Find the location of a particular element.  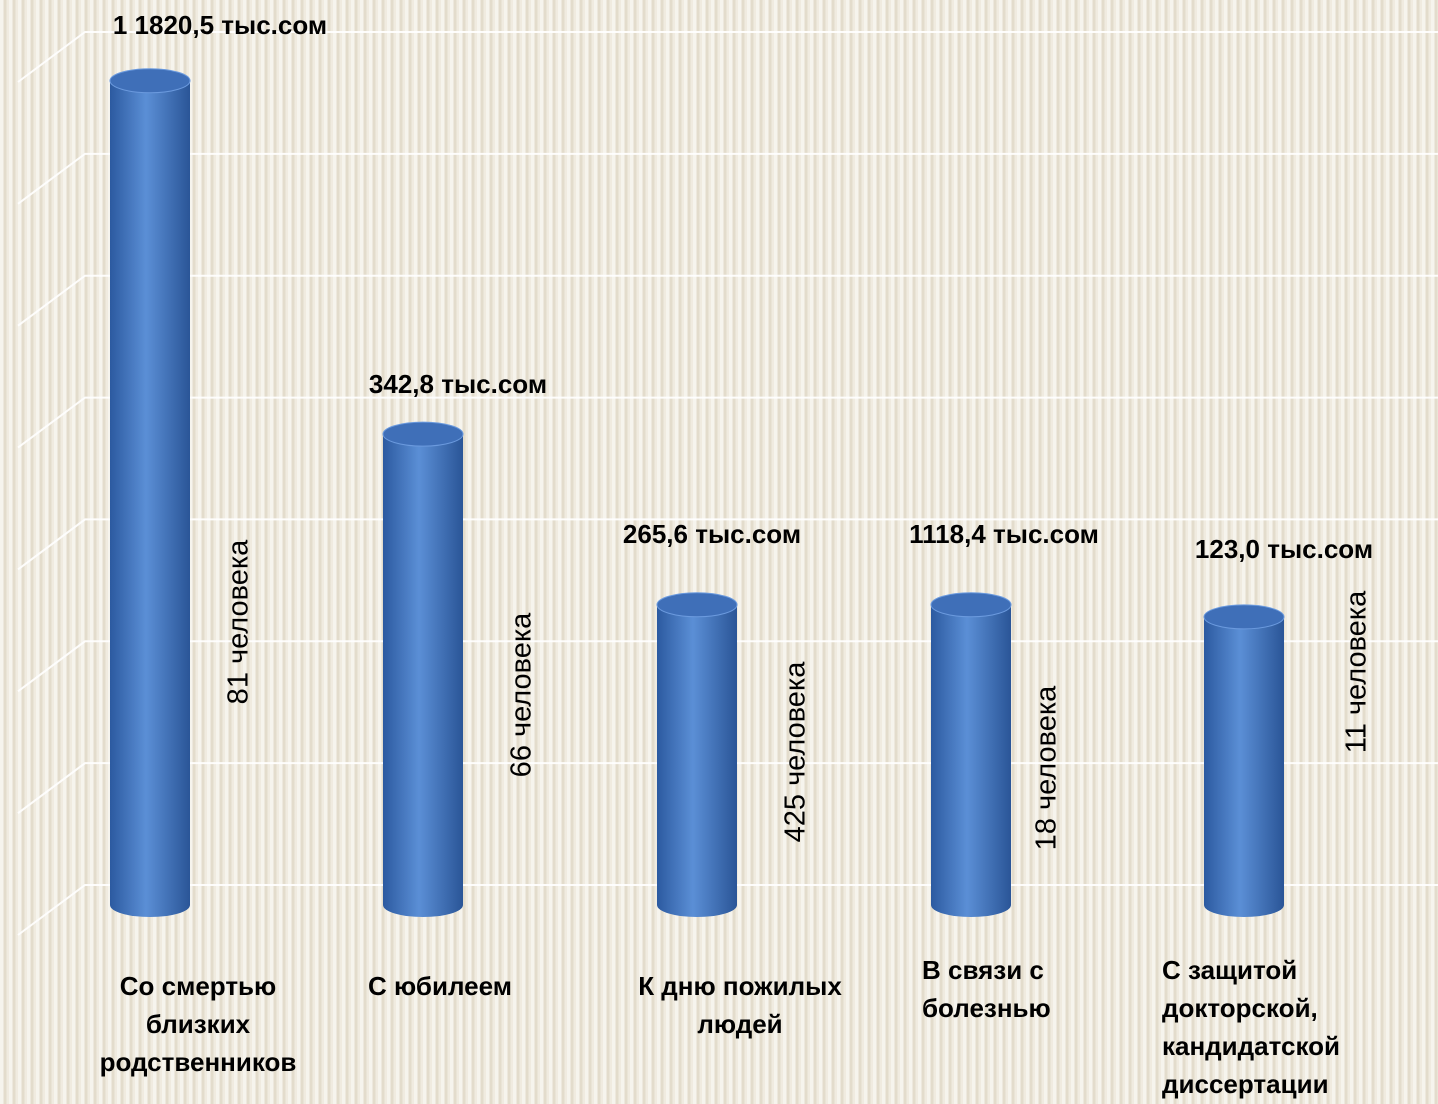

amount-label: 1 1820,5 тыс.сом is located at coordinates (220, 25).